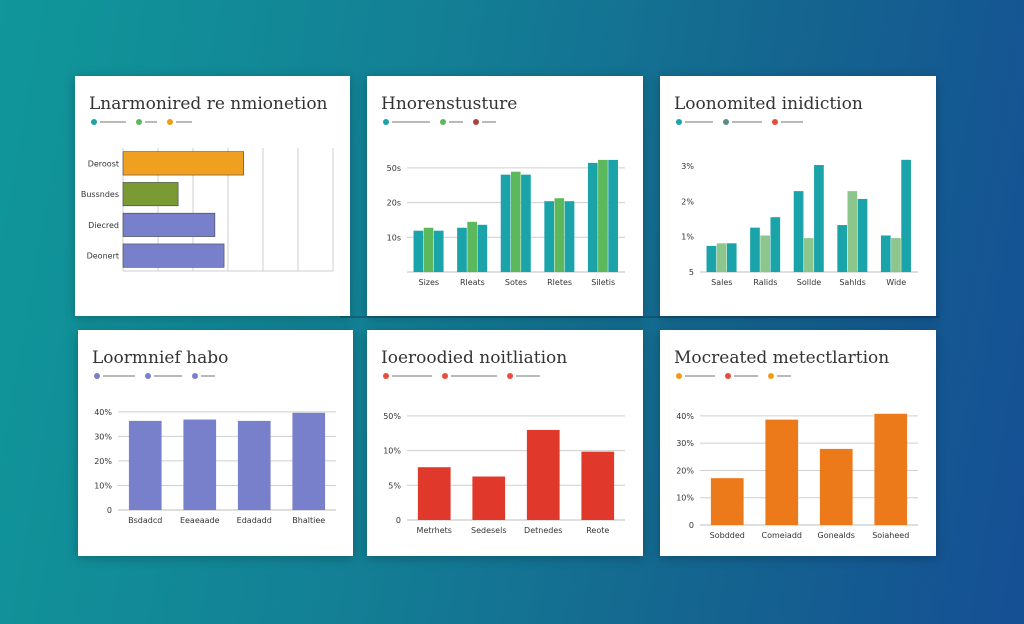 The height and width of the screenshot is (624, 1024). Describe the element at coordinates (488, 530) in the screenshot. I see `category-label: Sedesels` at that location.